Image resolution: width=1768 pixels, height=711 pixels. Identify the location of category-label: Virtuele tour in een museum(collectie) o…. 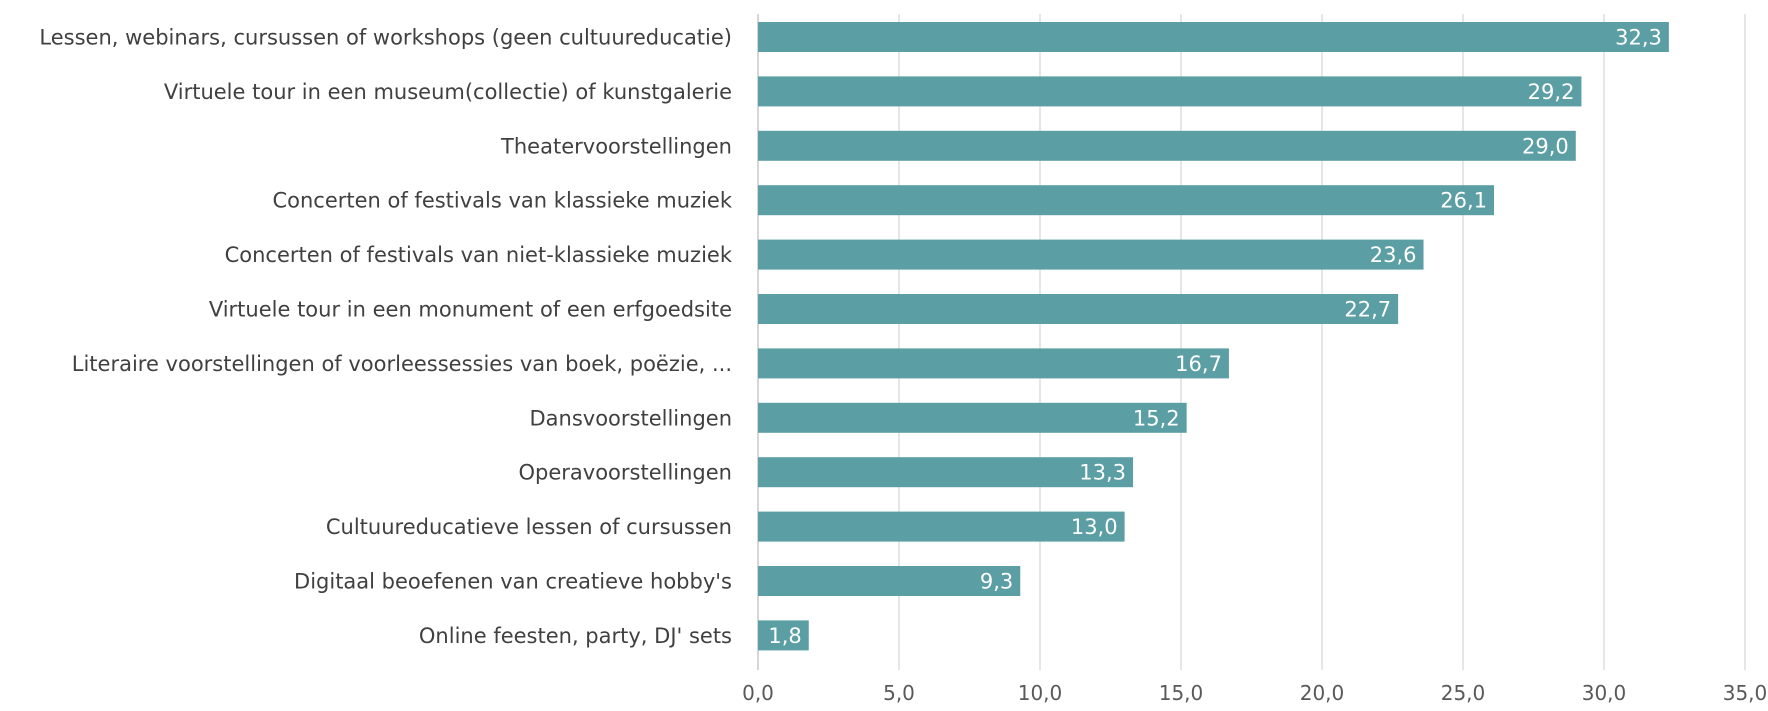
(448, 92).